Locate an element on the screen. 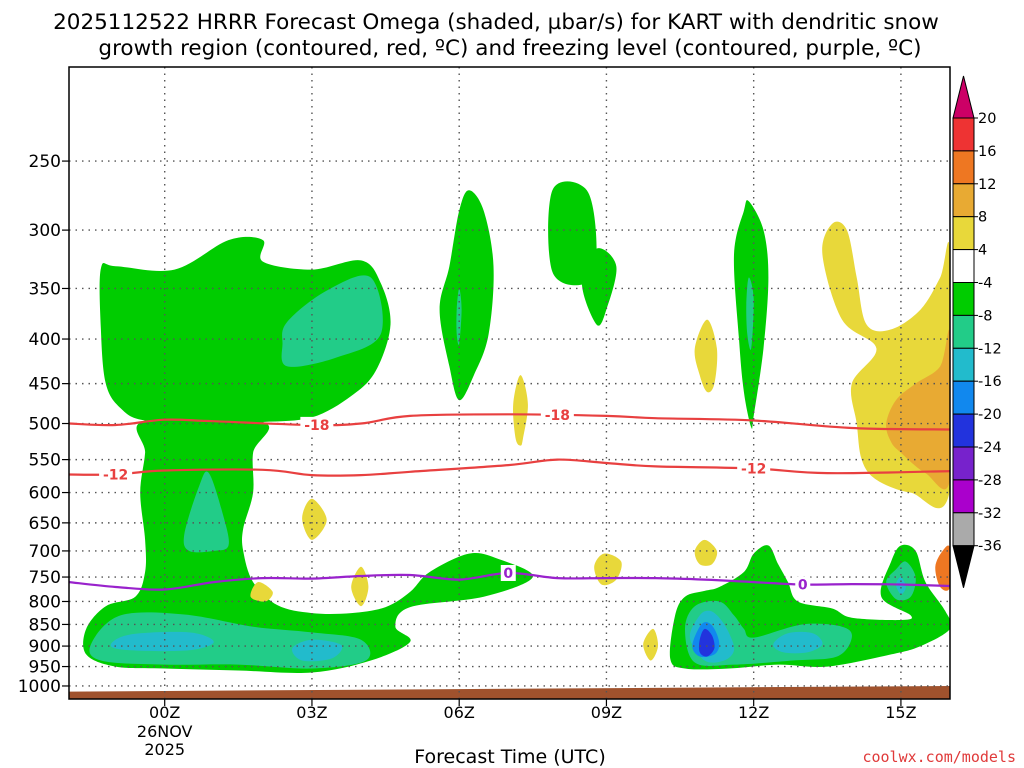 The width and height of the screenshot is (1024, 768). y-tick-label: 900 is located at coordinates (45, 647).